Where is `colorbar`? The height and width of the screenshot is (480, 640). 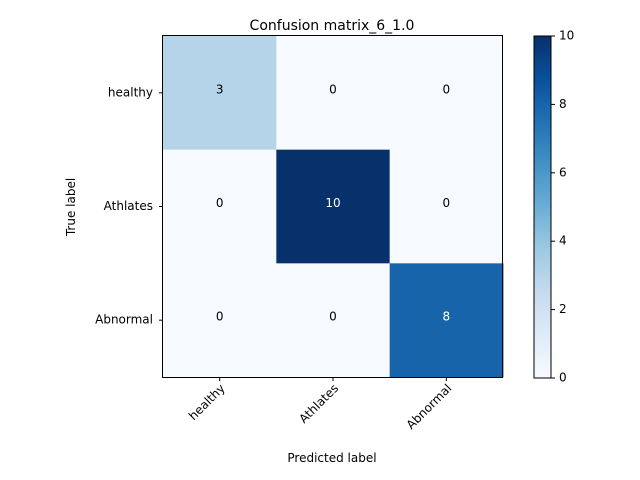
colorbar is located at coordinates (542, 207).